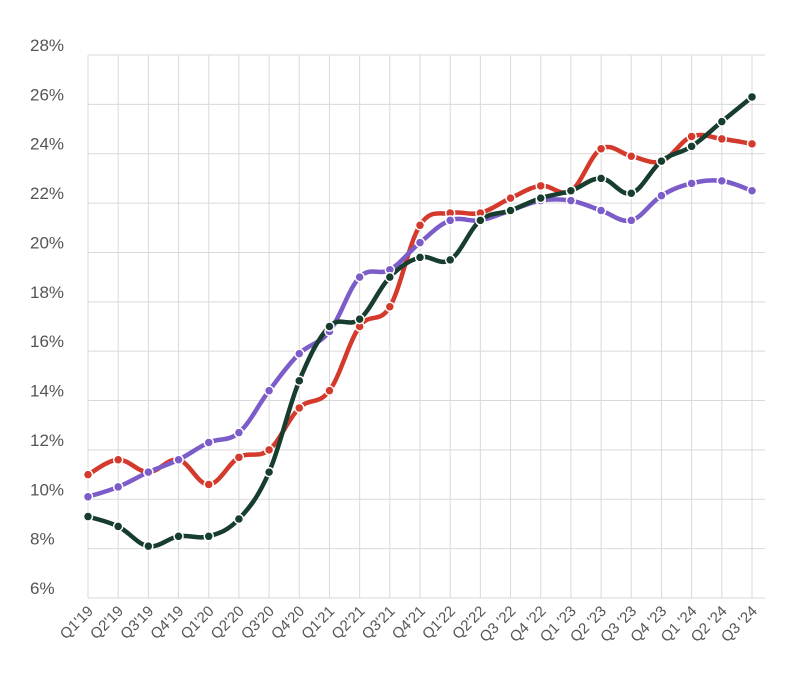  What do you see at coordinates (318, 623) in the screenshot?
I see `x-tick-label: Q1'21` at bounding box center [318, 623].